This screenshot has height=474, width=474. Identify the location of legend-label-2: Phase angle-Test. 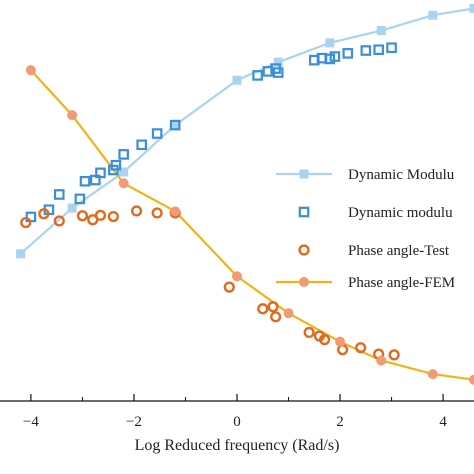
(399, 251).